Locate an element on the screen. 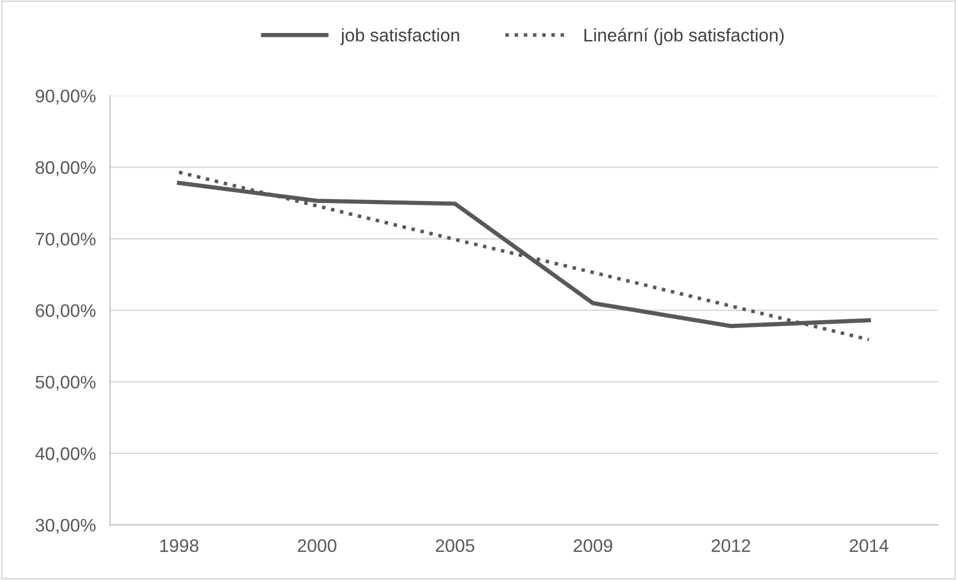 The width and height of the screenshot is (957, 580). y-tick-label: 90,00% is located at coordinates (66, 97).